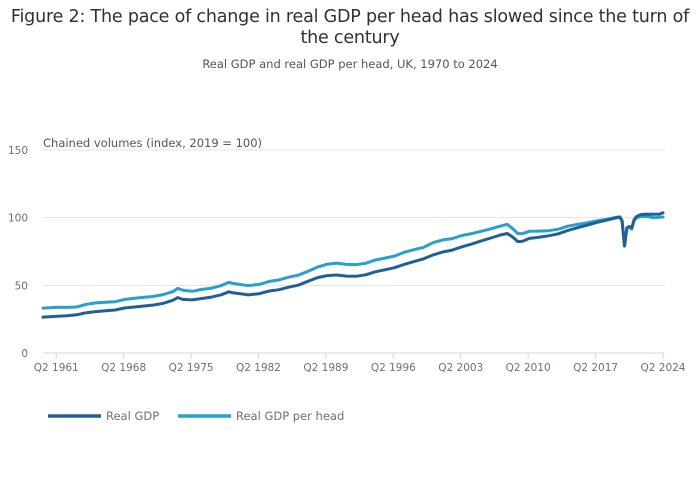 The height and width of the screenshot is (502, 700). I want to click on y-tick-label: 150, so click(18, 151).